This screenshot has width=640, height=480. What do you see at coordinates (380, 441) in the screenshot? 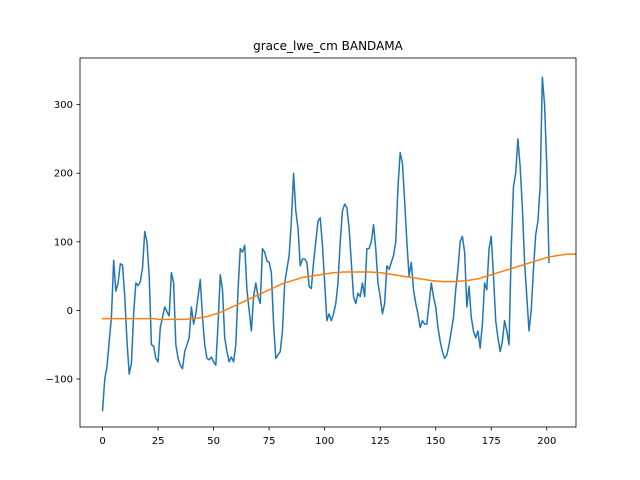
I see `x-tick-label: 125` at bounding box center [380, 441].